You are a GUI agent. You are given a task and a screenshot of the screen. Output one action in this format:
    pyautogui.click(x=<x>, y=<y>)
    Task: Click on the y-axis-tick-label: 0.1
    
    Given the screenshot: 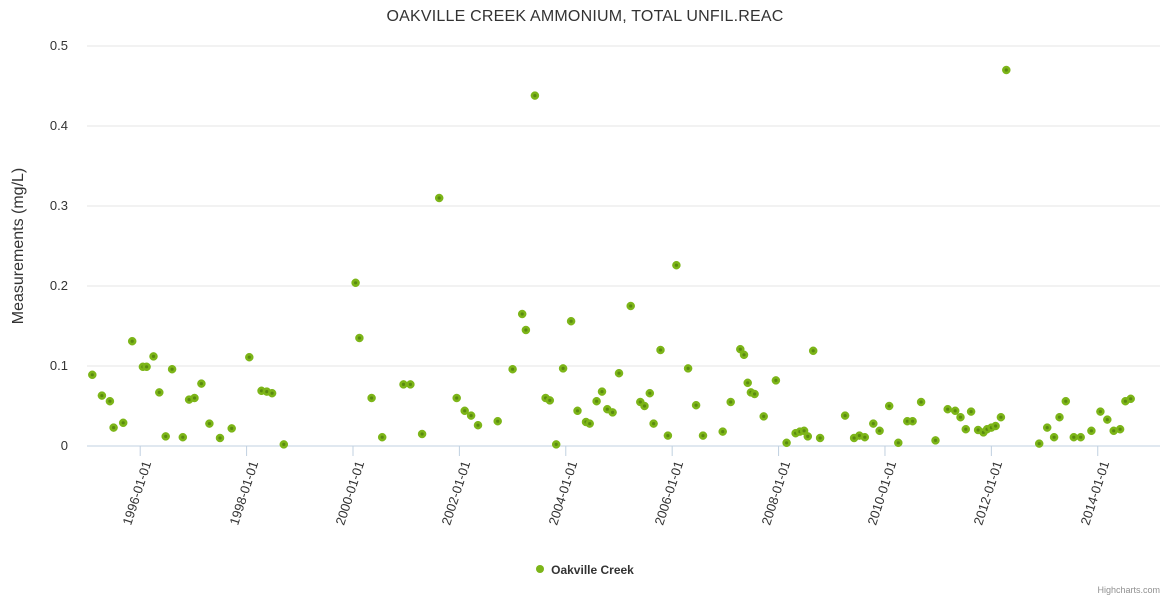 What is the action you would take?
    pyautogui.click(x=58, y=365)
    